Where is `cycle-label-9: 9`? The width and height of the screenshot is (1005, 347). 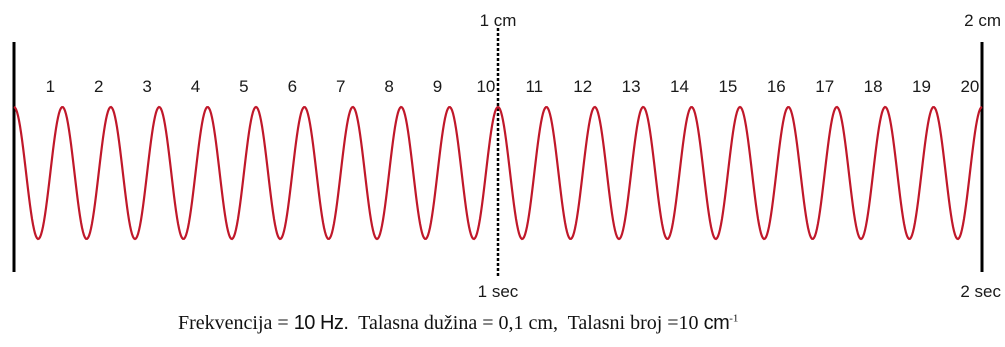
cycle-label-9: 9 is located at coordinates (437, 86).